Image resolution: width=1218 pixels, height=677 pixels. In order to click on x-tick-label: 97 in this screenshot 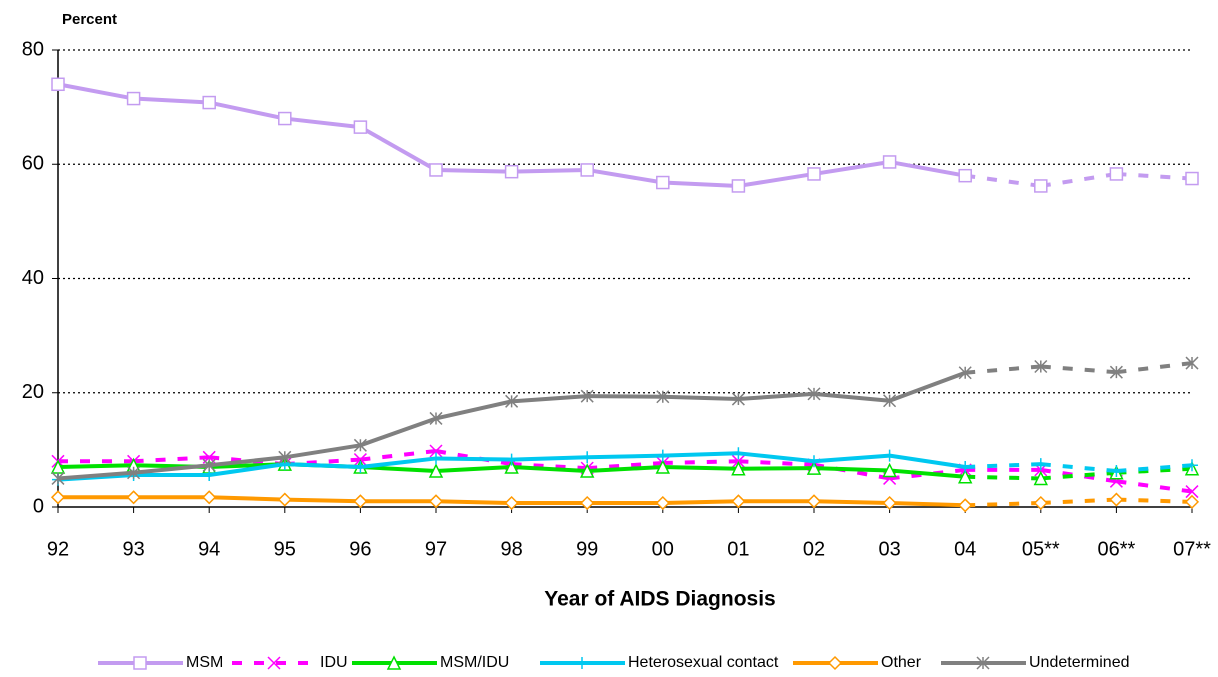, I will do `click(436, 549)`.